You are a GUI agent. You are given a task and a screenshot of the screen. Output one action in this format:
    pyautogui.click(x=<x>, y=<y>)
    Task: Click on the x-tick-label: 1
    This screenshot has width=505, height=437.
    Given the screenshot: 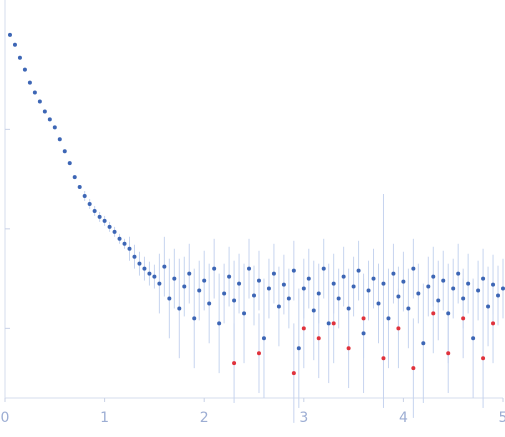 What is the action you would take?
    pyautogui.click(x=104, y=418)
    